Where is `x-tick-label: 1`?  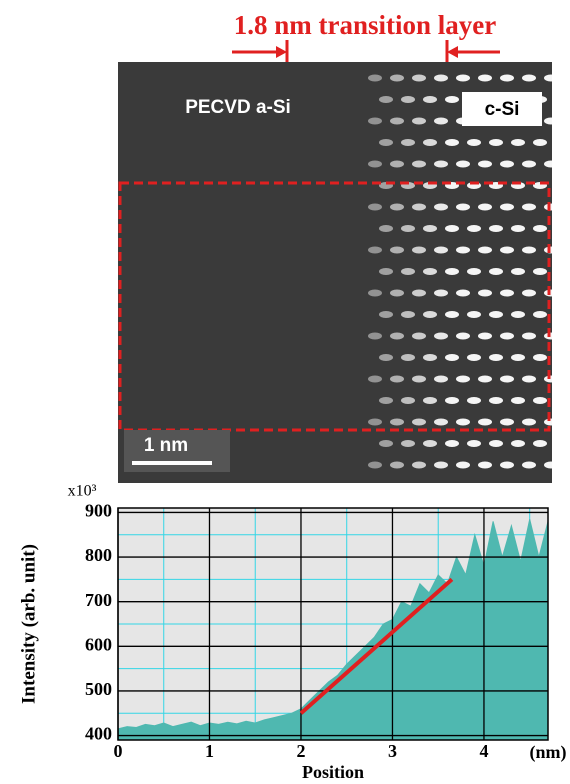
x-tick-label: 1 is located at coordinates (209, 751).